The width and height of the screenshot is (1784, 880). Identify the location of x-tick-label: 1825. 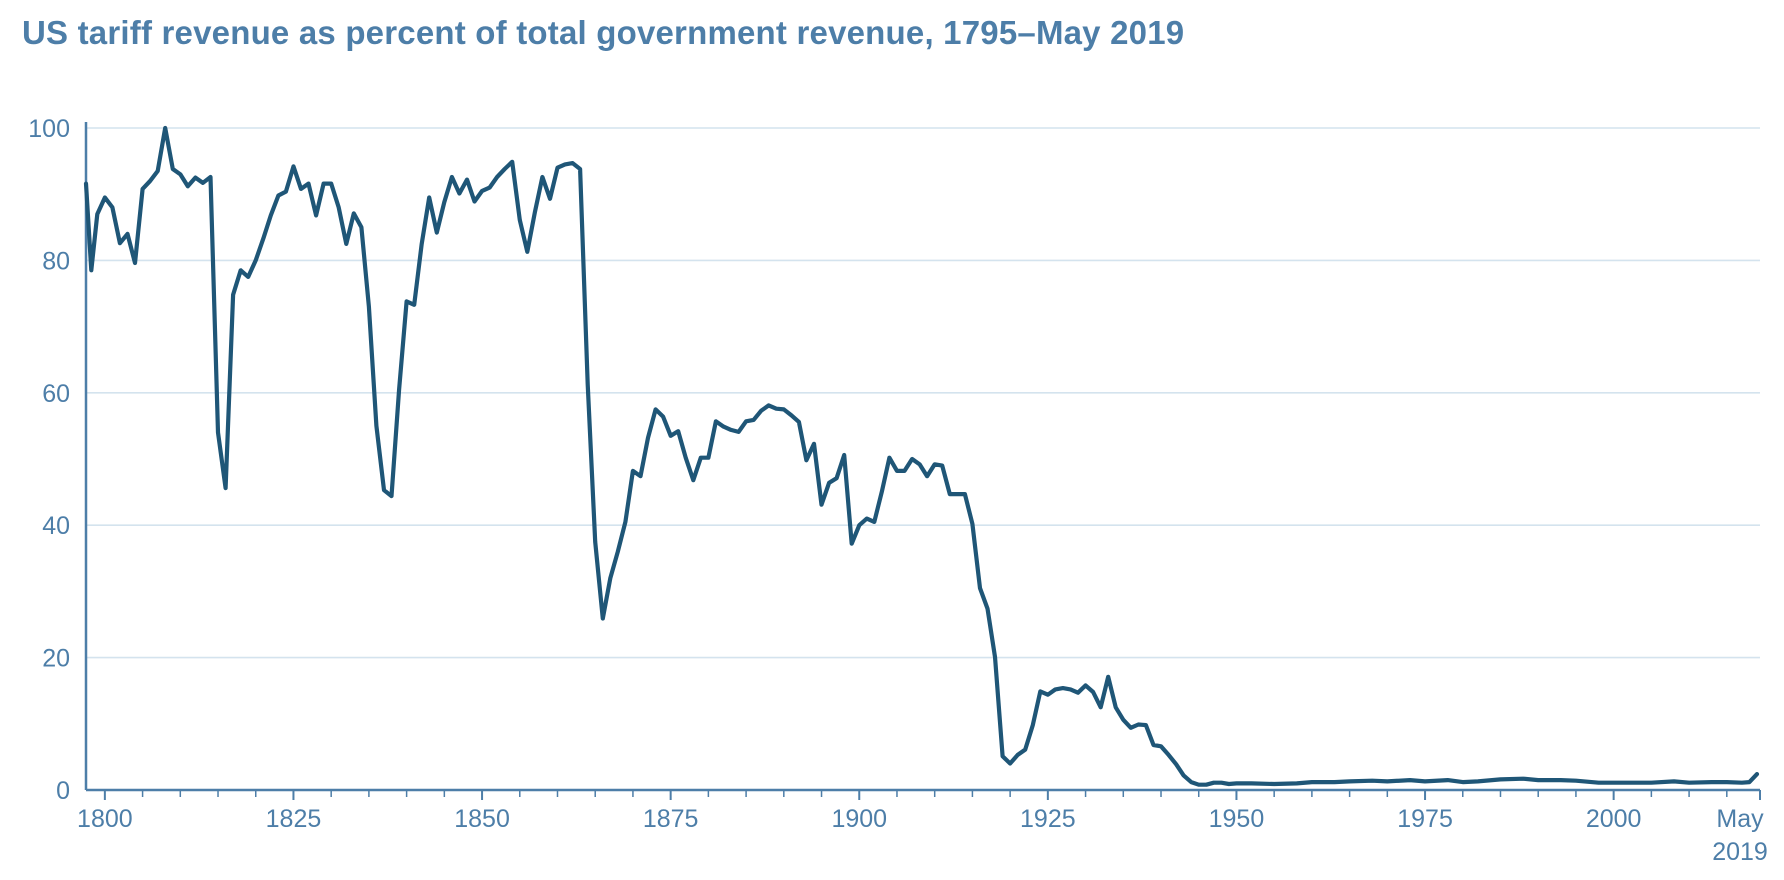
(294, 819).